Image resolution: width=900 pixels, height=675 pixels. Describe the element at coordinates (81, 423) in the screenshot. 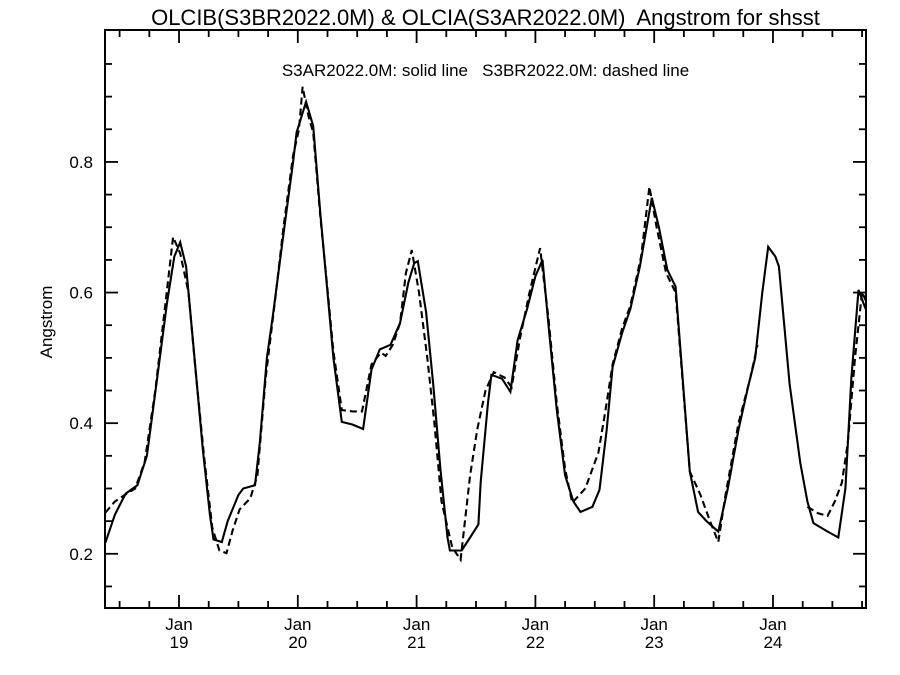

I see `y-tick-label: 0.4` at that location.